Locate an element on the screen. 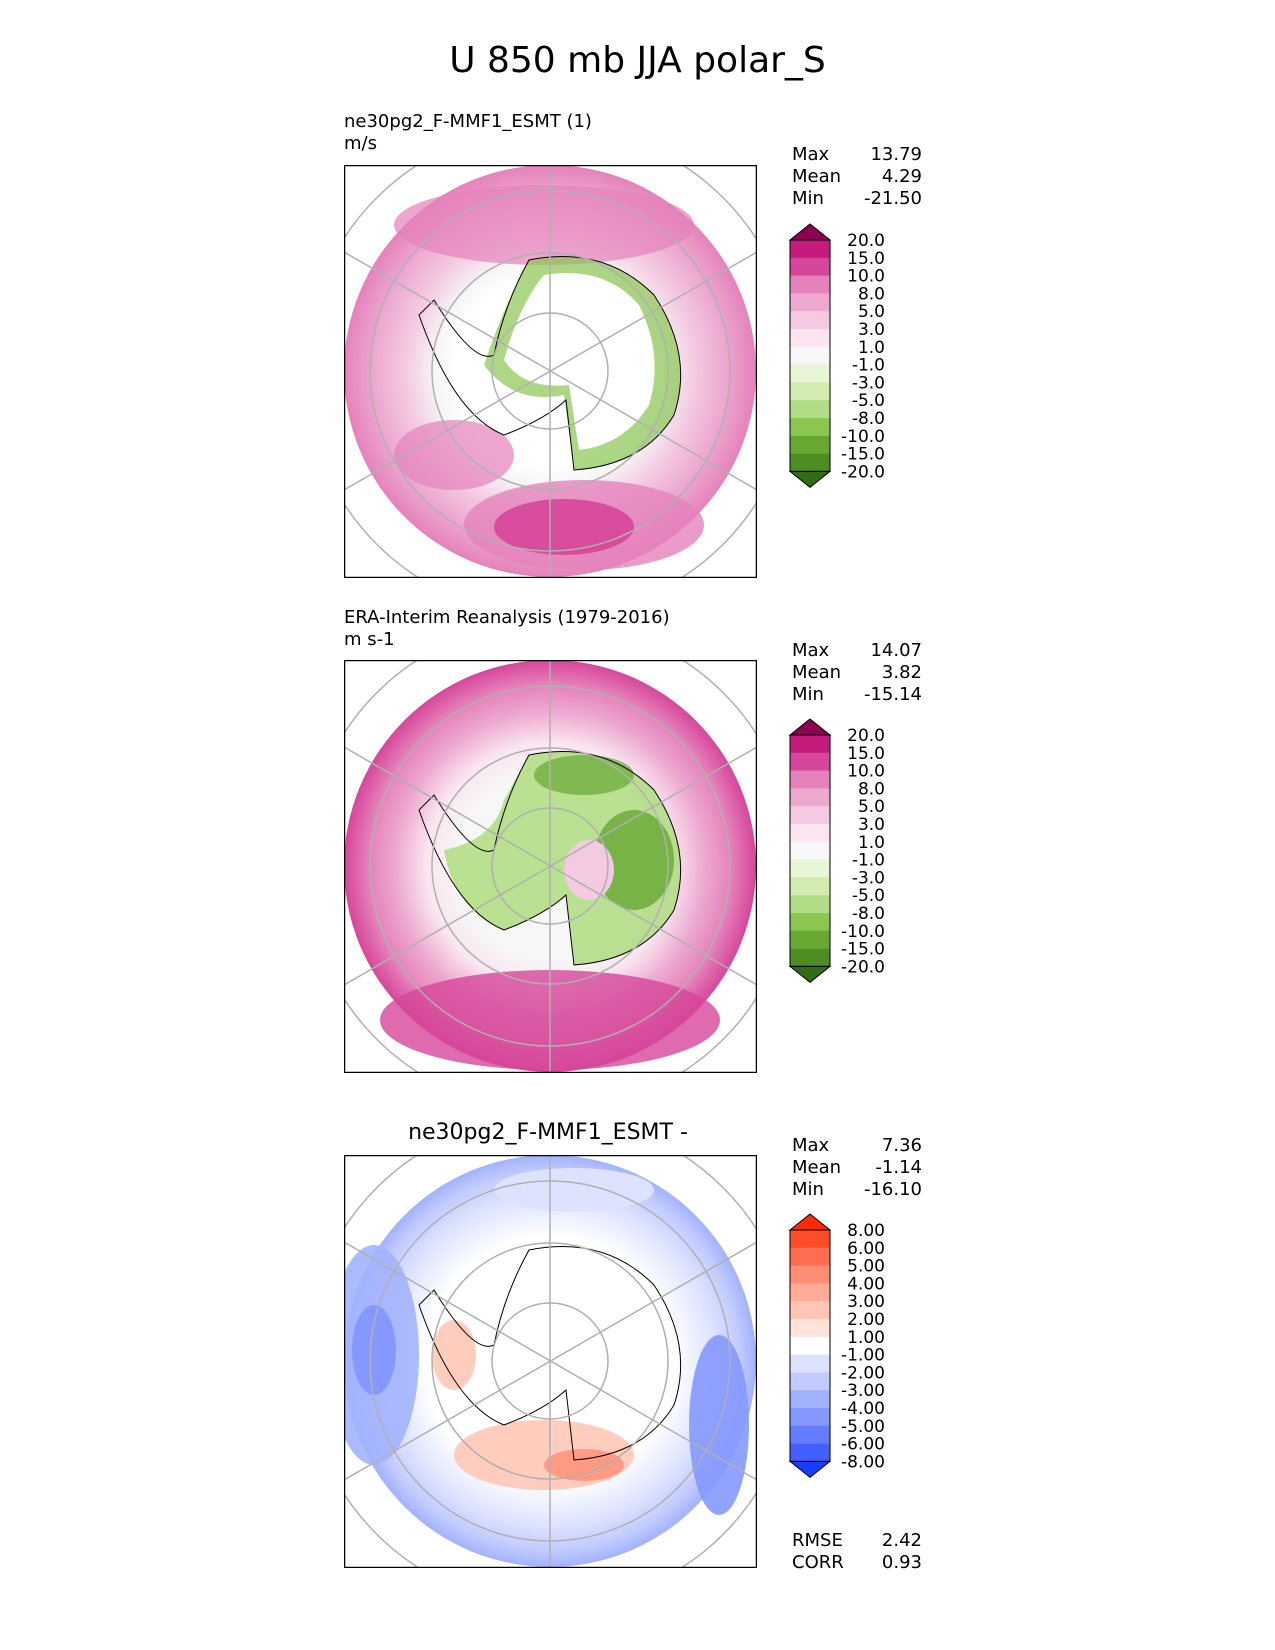 Image resolution: width=1275 pixels, height=1650 pixels. panel3-stats: Max 7.36 Mean -1.14 Min -16.10 is located at coordinates (857, 1168).